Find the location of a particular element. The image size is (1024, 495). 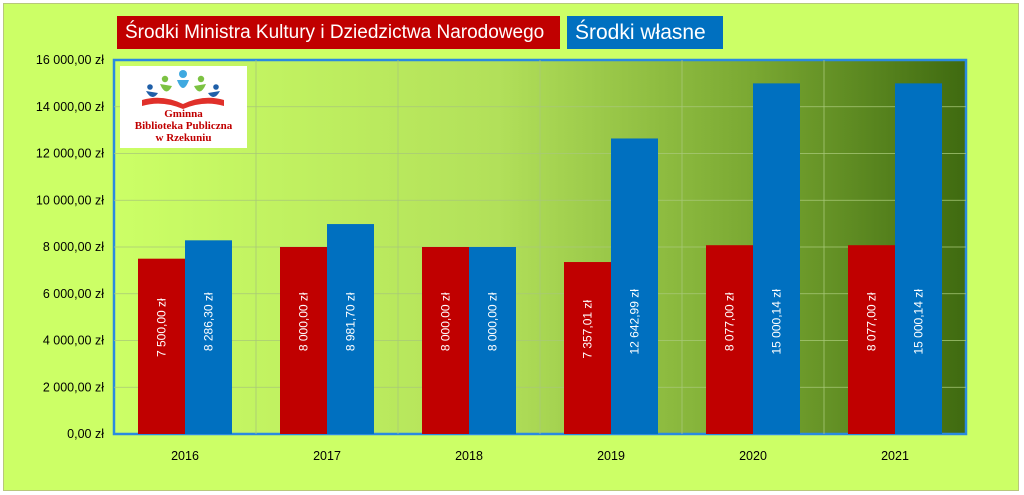

logo-line-3: w Rzekuniu is located at coordinates (183, 138).